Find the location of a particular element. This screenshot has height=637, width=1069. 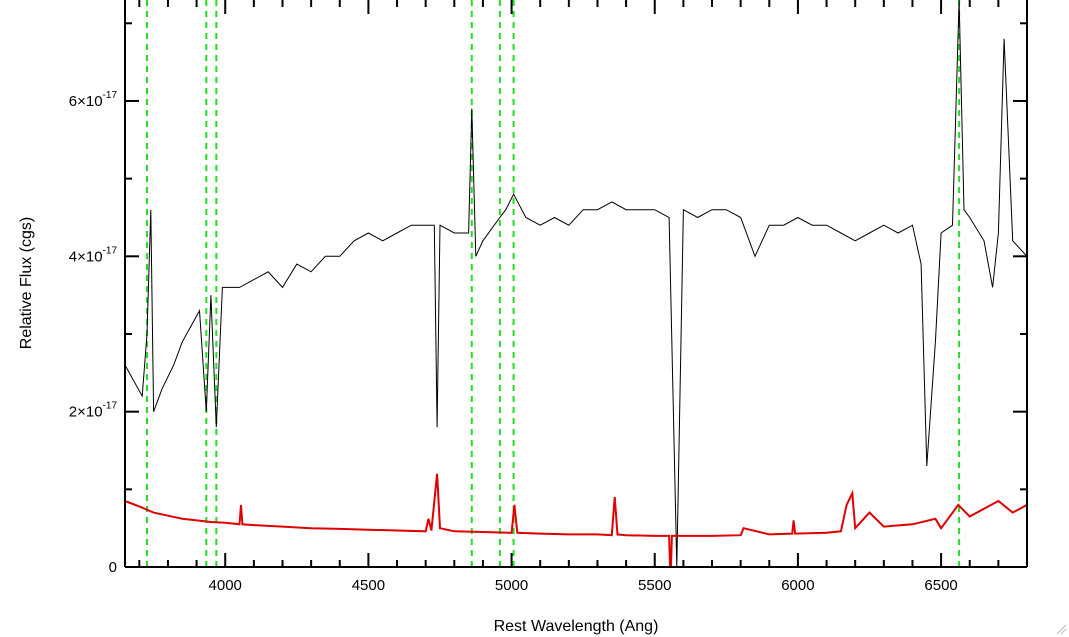

x-axis-title: Rest Wavelength (Ang) is located at coordinates (576, 626).